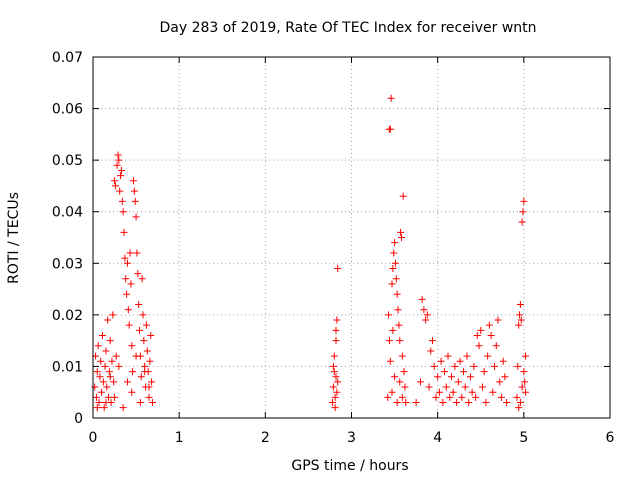  Describe the element at coordinates (265, 438) in the screenshot. I see `x-tick-label: 2` at that location.